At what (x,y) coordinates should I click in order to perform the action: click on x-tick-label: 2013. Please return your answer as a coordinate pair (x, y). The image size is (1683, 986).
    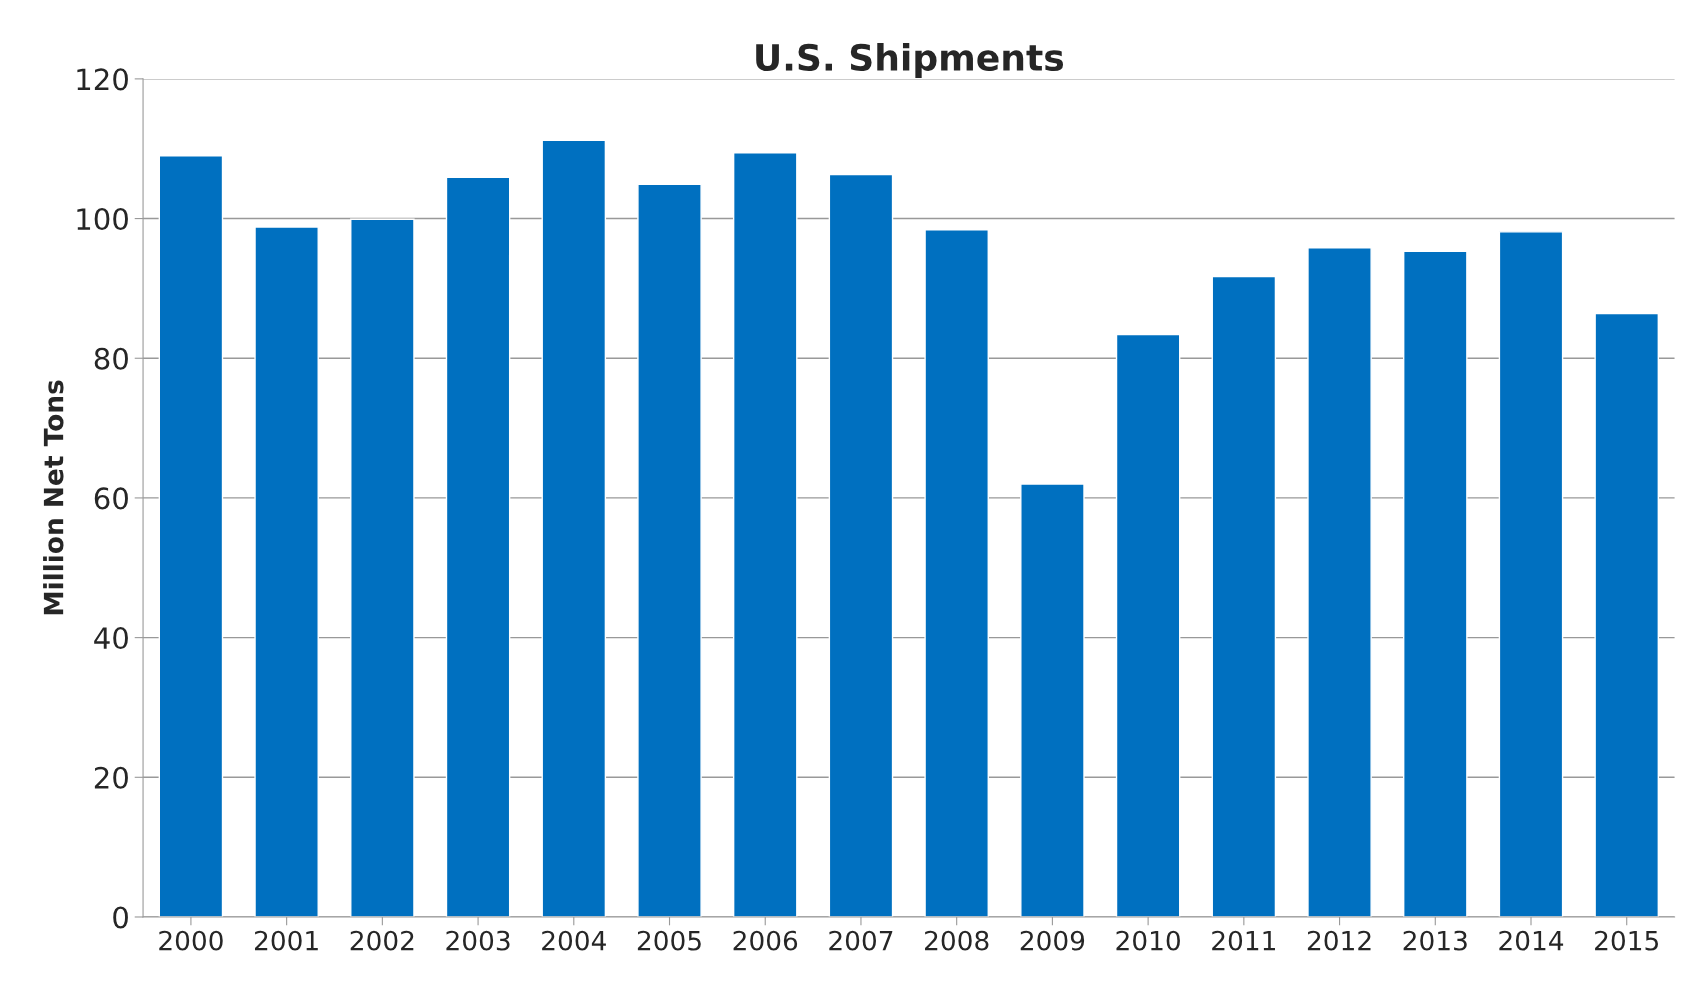
    Looking at the image, I should click on (1435, 940).